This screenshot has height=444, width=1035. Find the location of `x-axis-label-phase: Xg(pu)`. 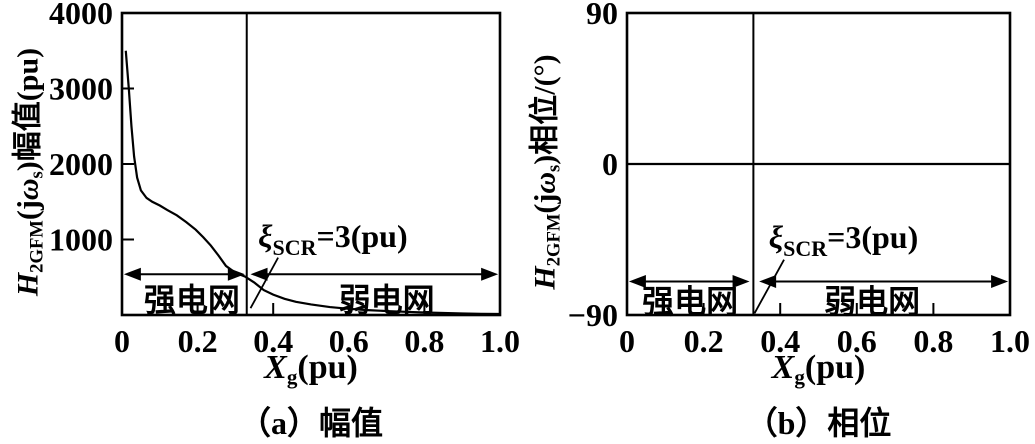

x-axis-label-phase: Xg(pu) is located at coordinates (818, 369).